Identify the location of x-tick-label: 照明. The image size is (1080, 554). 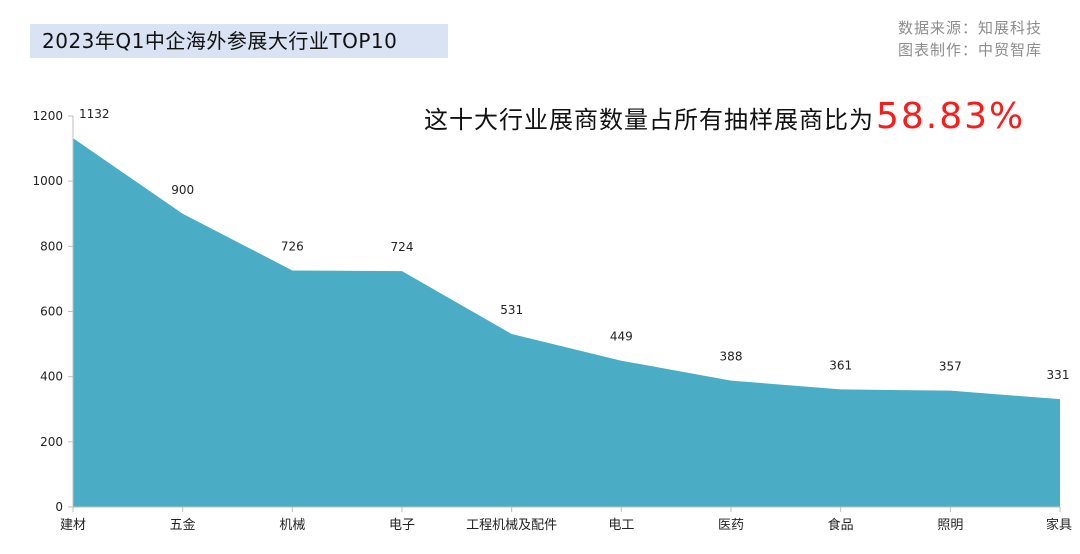
(950, 525).